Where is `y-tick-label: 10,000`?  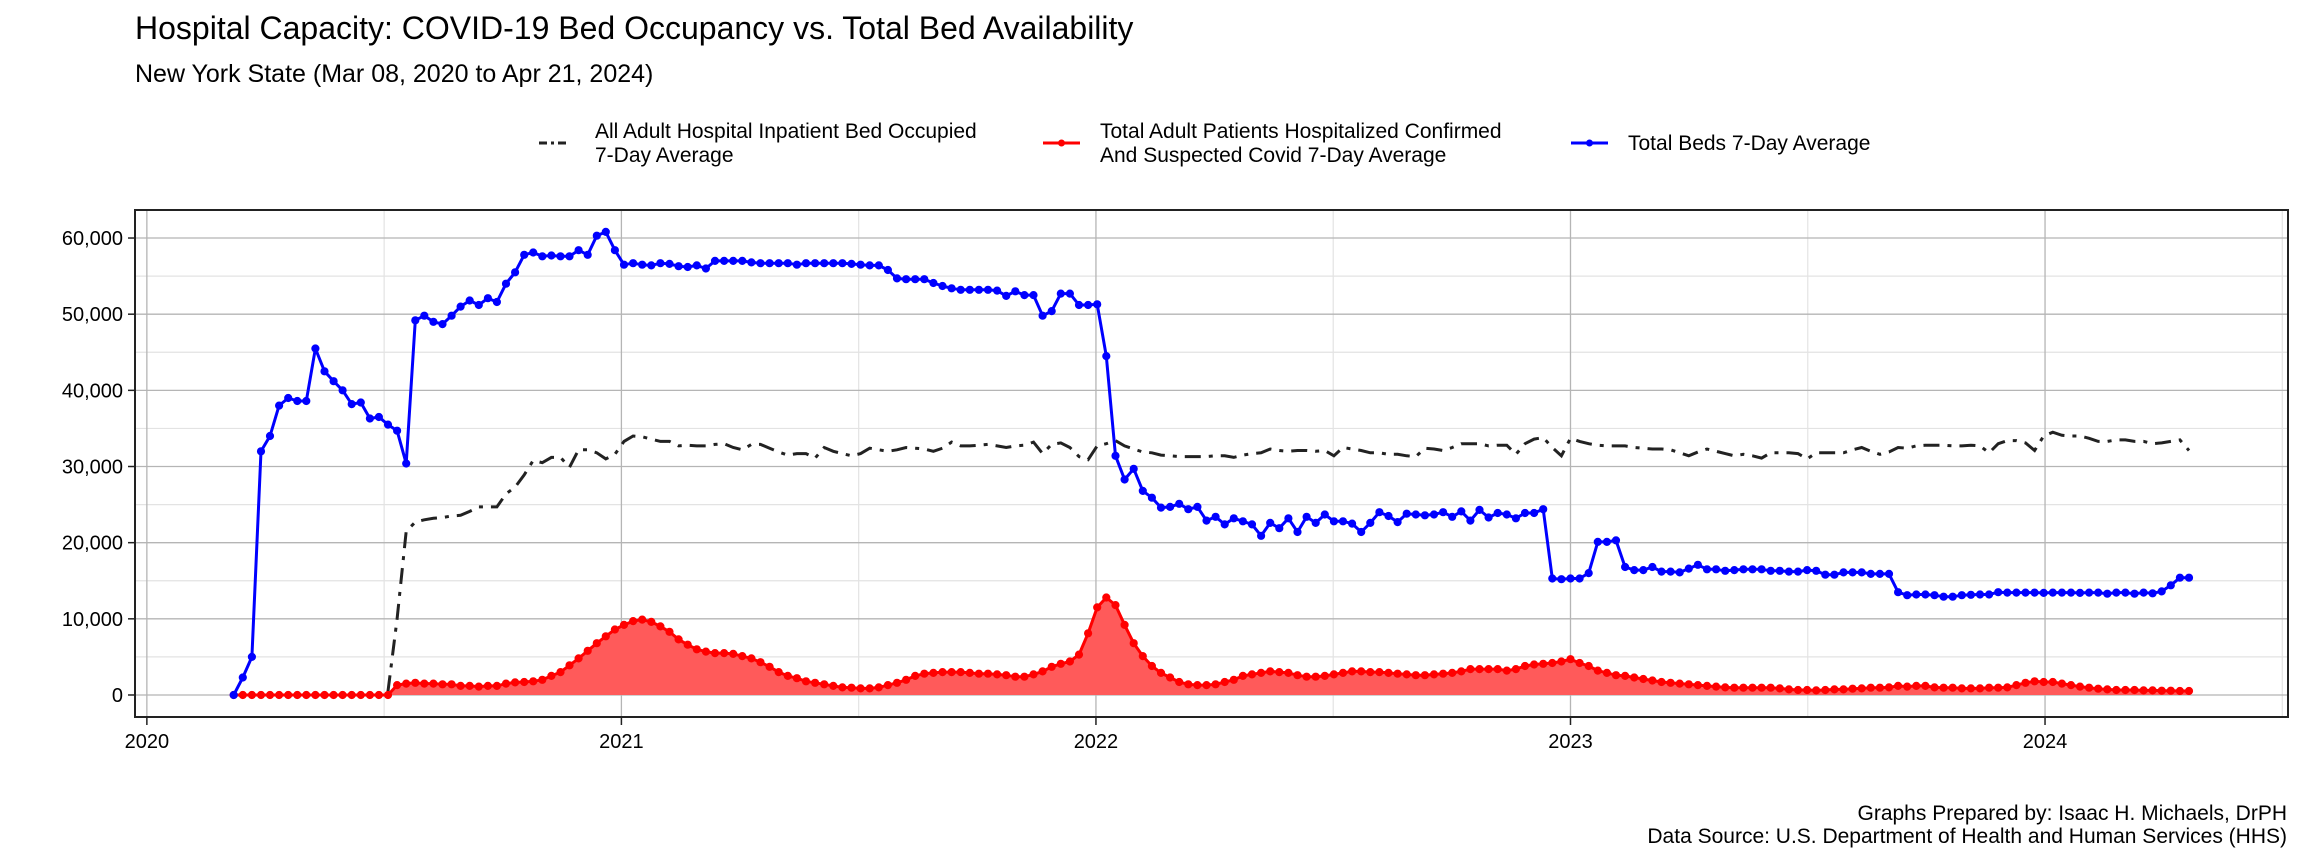 y-tick-label: 10,000 is located at coordinates (92, 620).